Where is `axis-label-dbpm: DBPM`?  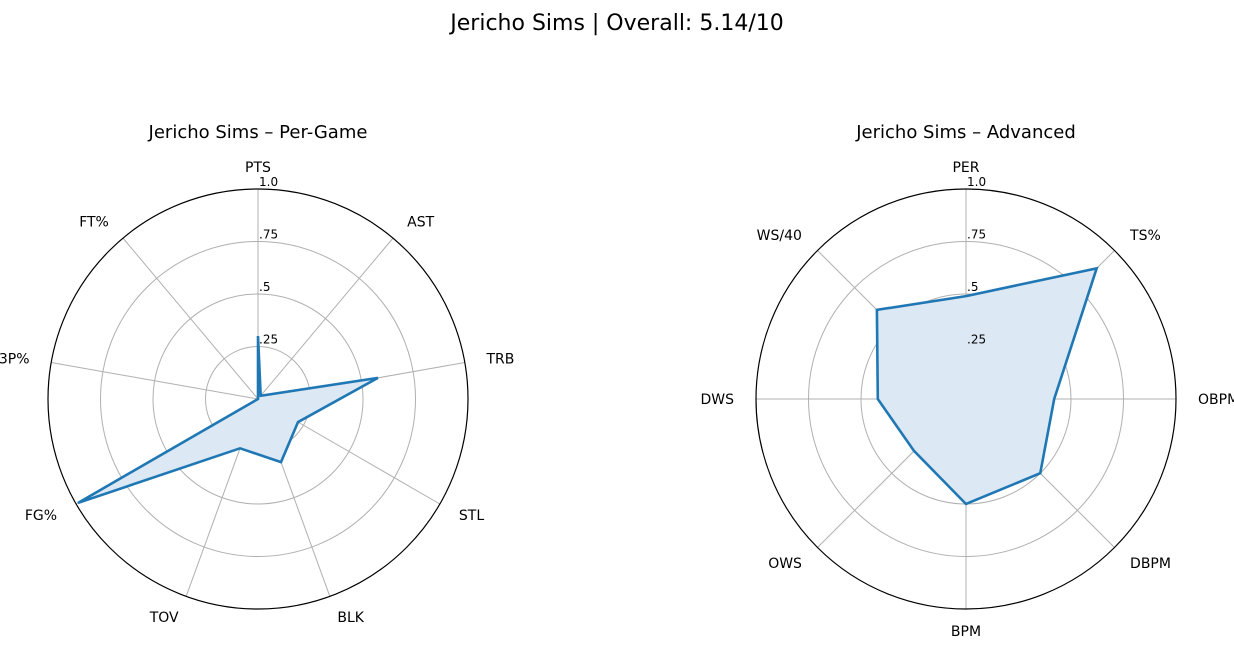 axis-label-dbpm: DBPM is located at coordinates (1150, 564).